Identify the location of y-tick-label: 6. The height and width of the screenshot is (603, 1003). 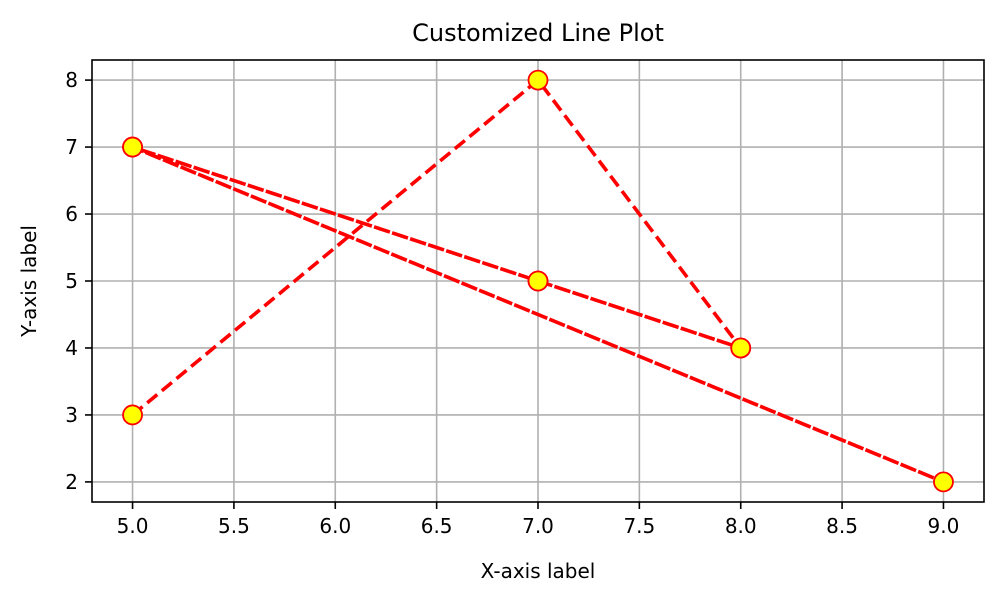
(71, 214).